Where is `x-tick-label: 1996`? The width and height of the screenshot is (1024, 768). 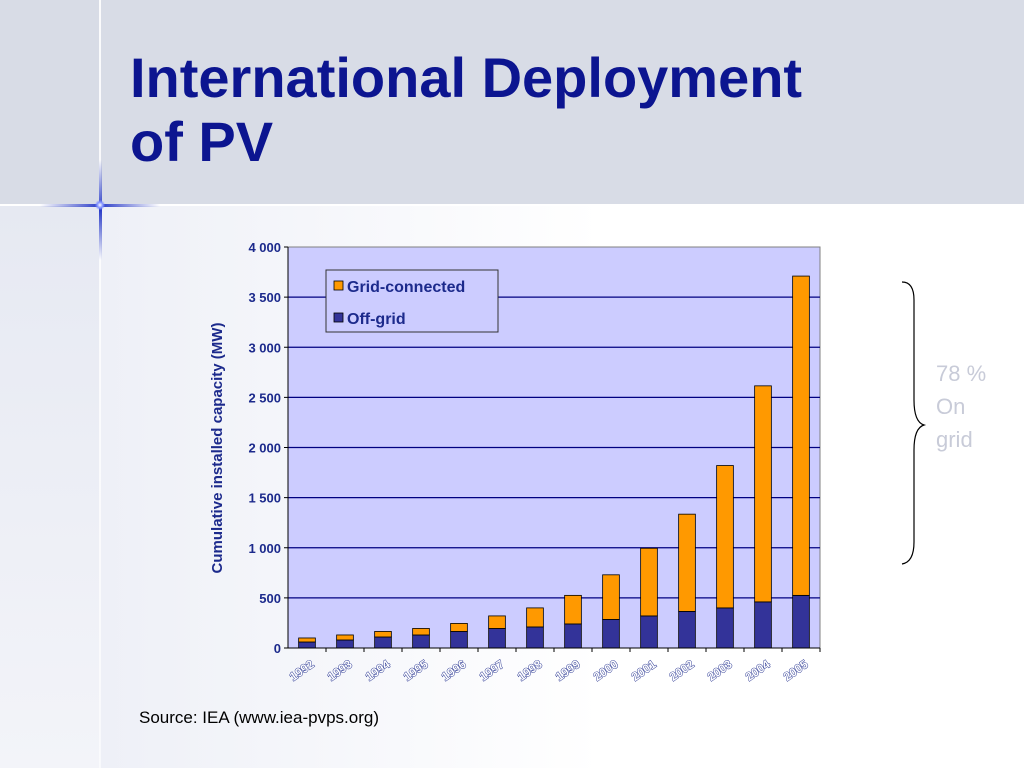
x-tick-label: 1996 is located at coordinates (454, 670).